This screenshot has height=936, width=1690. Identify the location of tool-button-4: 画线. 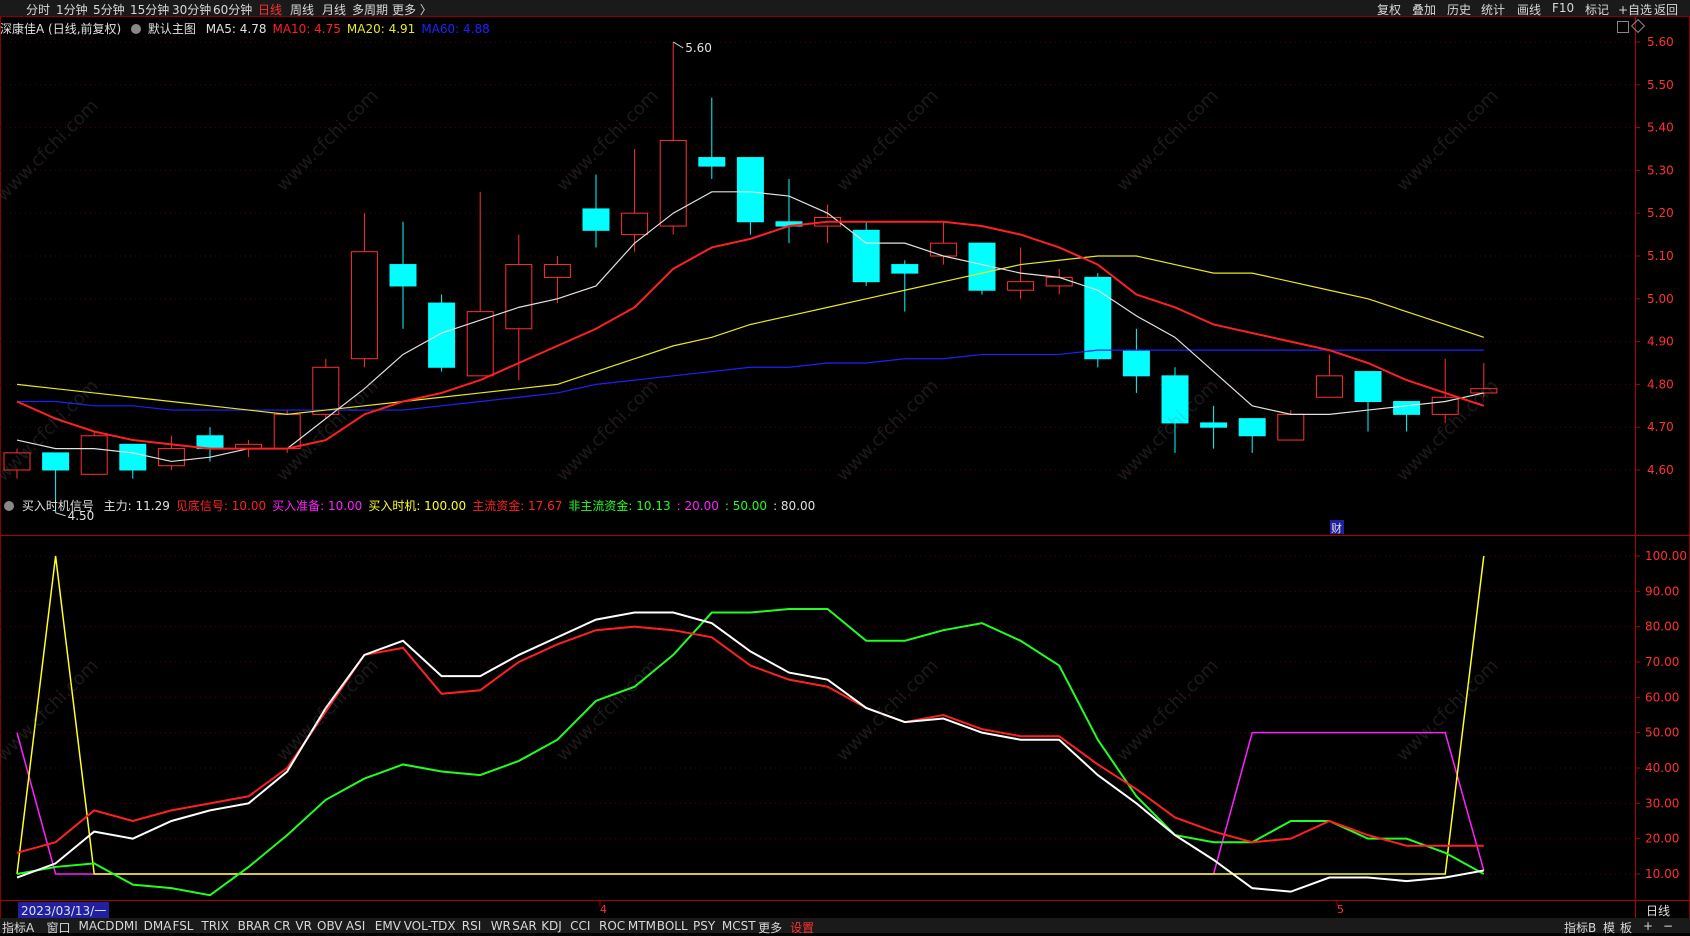
(1529, 10).